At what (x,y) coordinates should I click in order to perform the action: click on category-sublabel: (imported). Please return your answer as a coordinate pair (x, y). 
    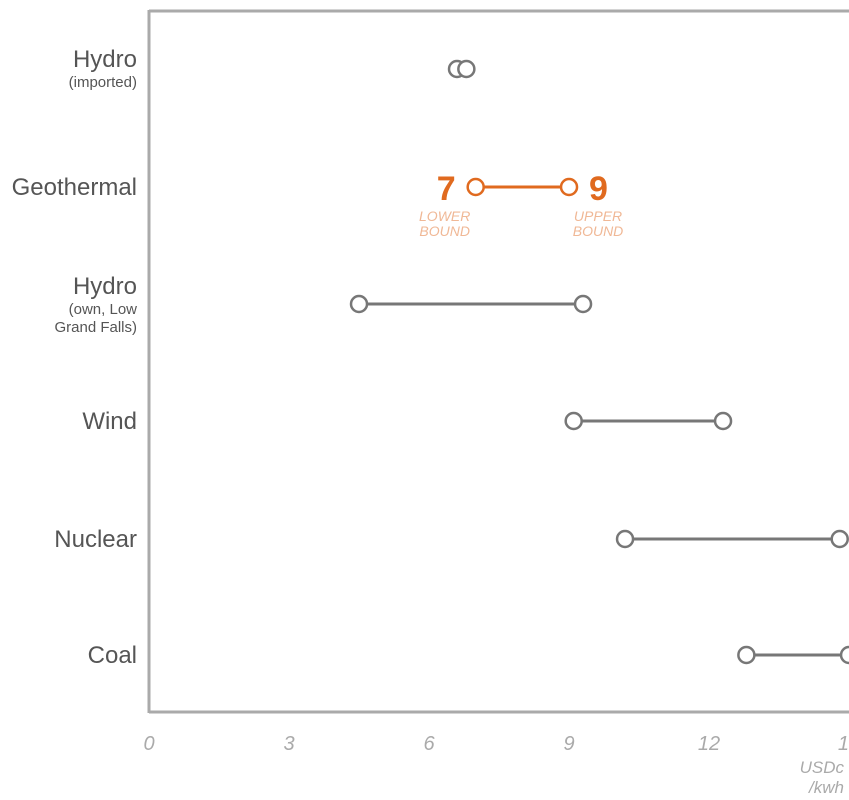
    Looking at the image, I should click on (103, 82).